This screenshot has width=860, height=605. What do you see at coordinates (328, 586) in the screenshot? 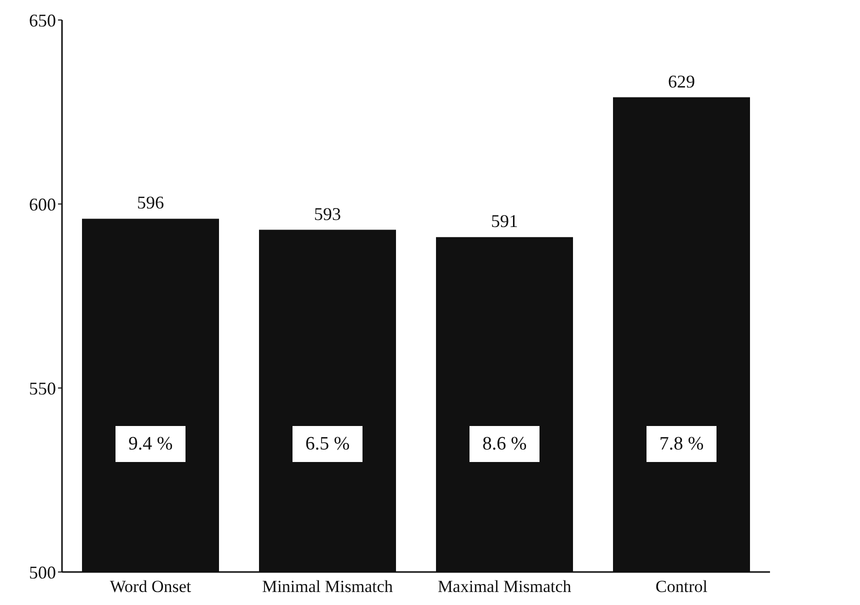
I see `x-tick-label: Minimal Mismatch` at bounding box center [328, 586].